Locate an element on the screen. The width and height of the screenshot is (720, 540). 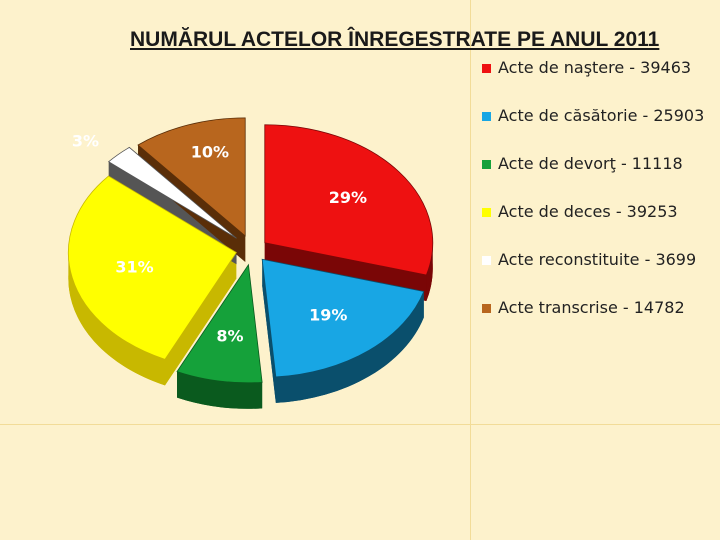
legend-label: Acte transcrise - 14782 is located at coordinates (591, 307).